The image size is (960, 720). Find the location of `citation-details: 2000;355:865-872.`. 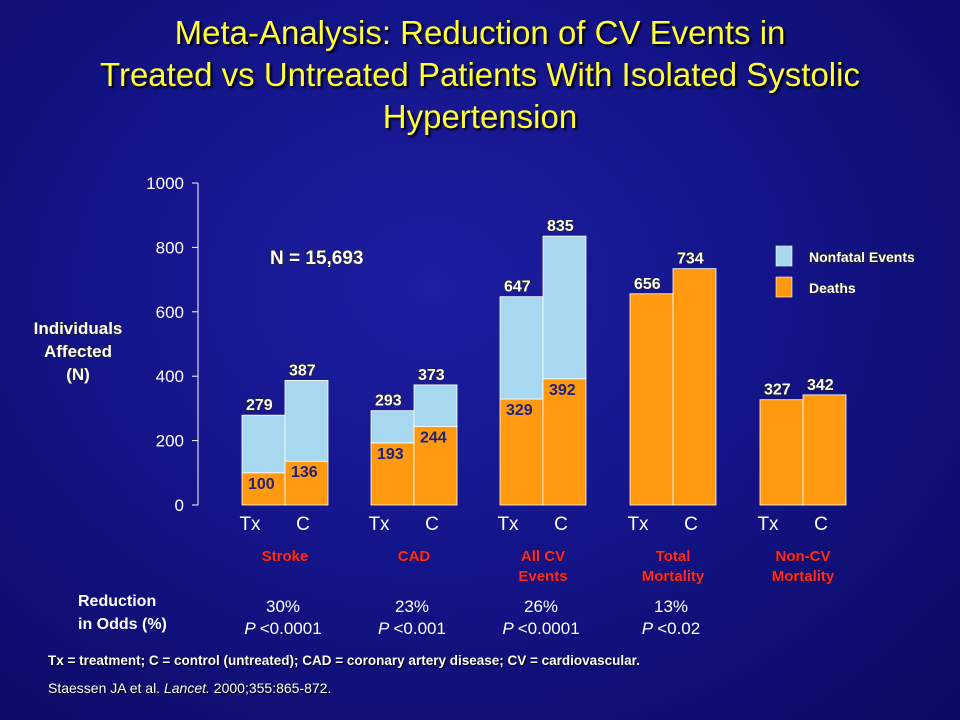

citation-details: 2000;355:865-872. is located at coordinates (272, 688).